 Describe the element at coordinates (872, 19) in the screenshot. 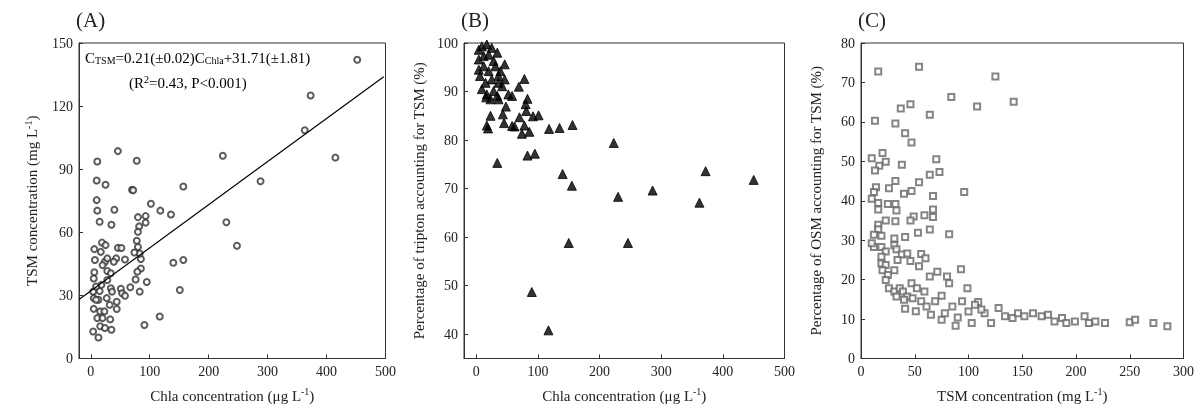

I see `chart-title: (C)` at that location.